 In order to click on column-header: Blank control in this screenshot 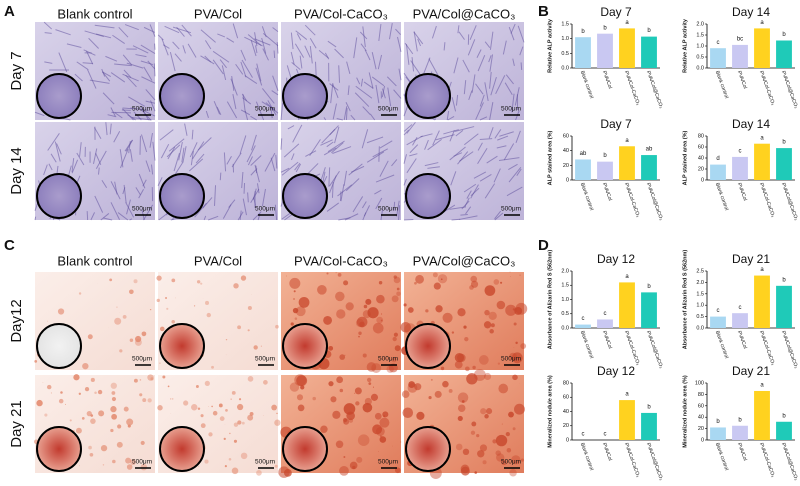, I will do `click(94, 260)`.